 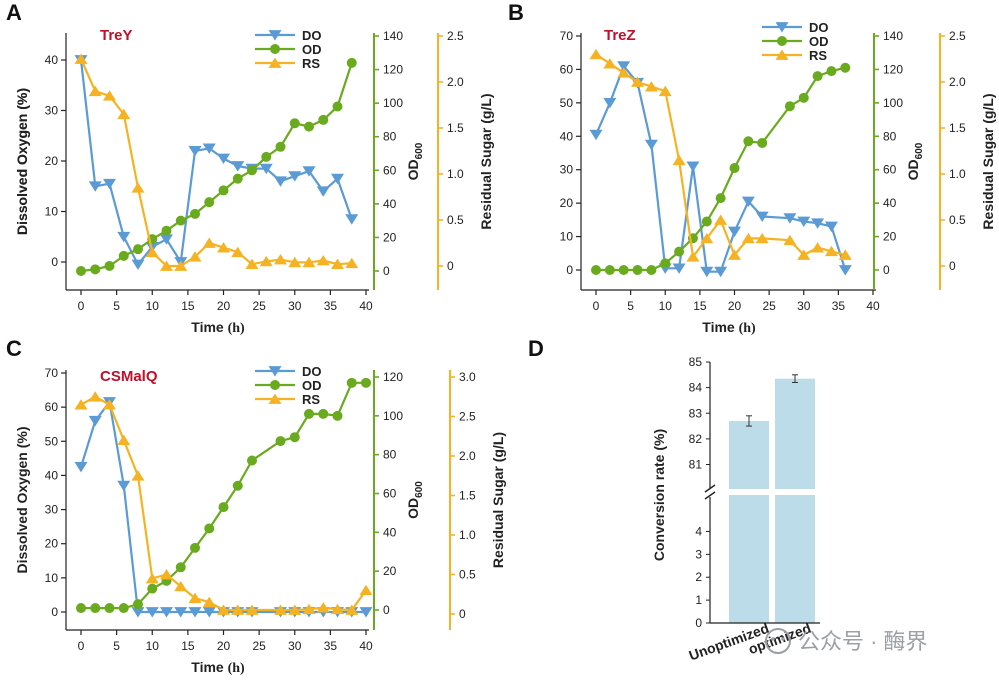 I want to click on panel-letter-a: A, so click(x=14, y=12).